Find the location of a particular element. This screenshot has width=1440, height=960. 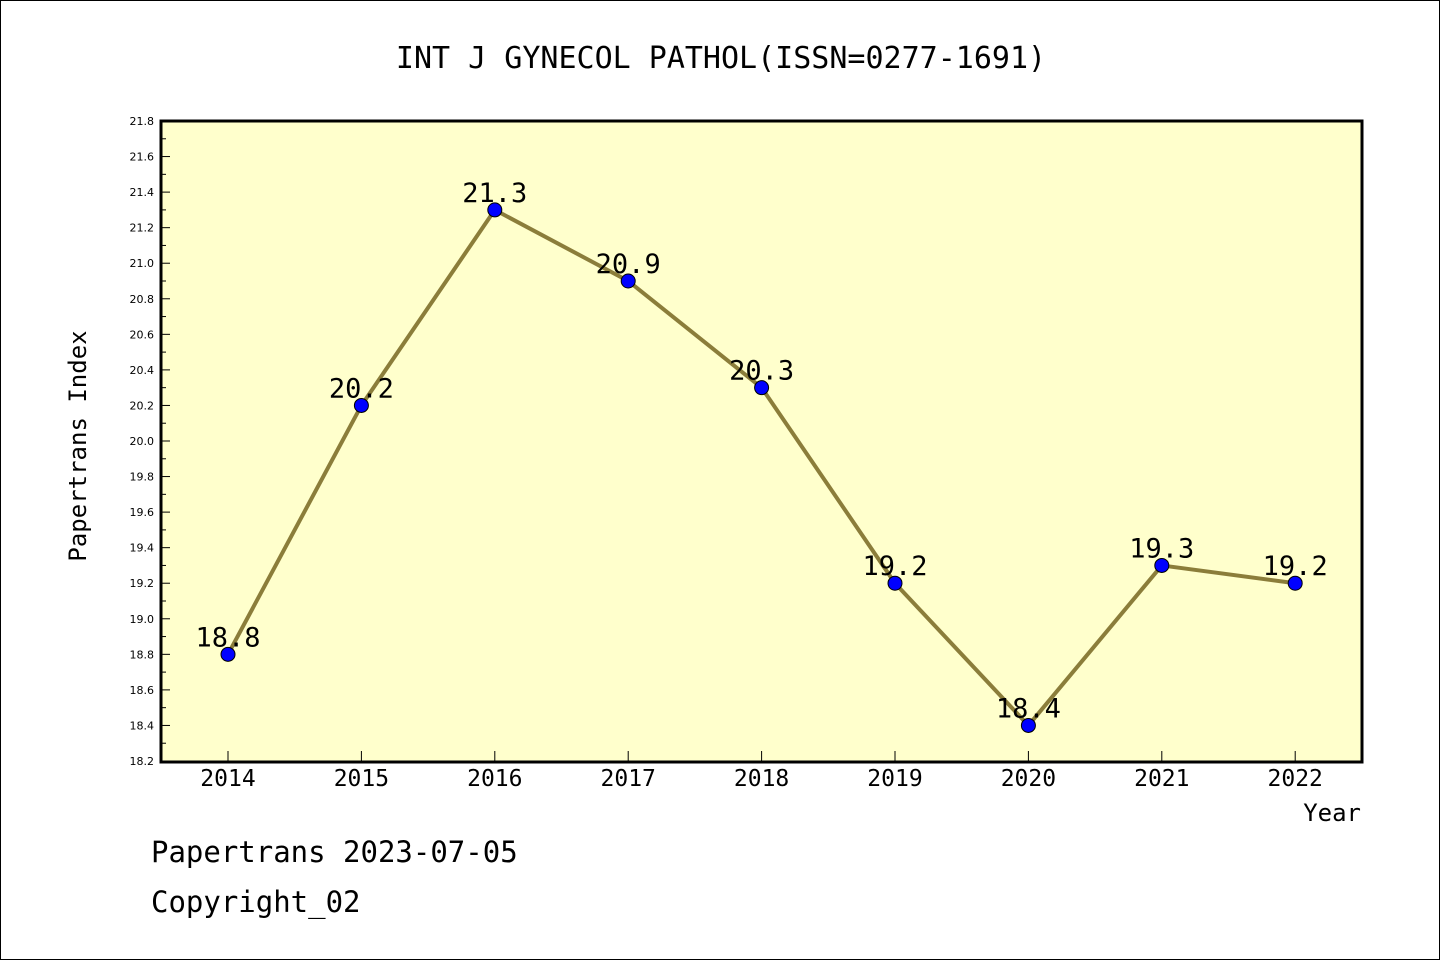

y-tick-label: 19.4 is located at coordinates (142, 548).